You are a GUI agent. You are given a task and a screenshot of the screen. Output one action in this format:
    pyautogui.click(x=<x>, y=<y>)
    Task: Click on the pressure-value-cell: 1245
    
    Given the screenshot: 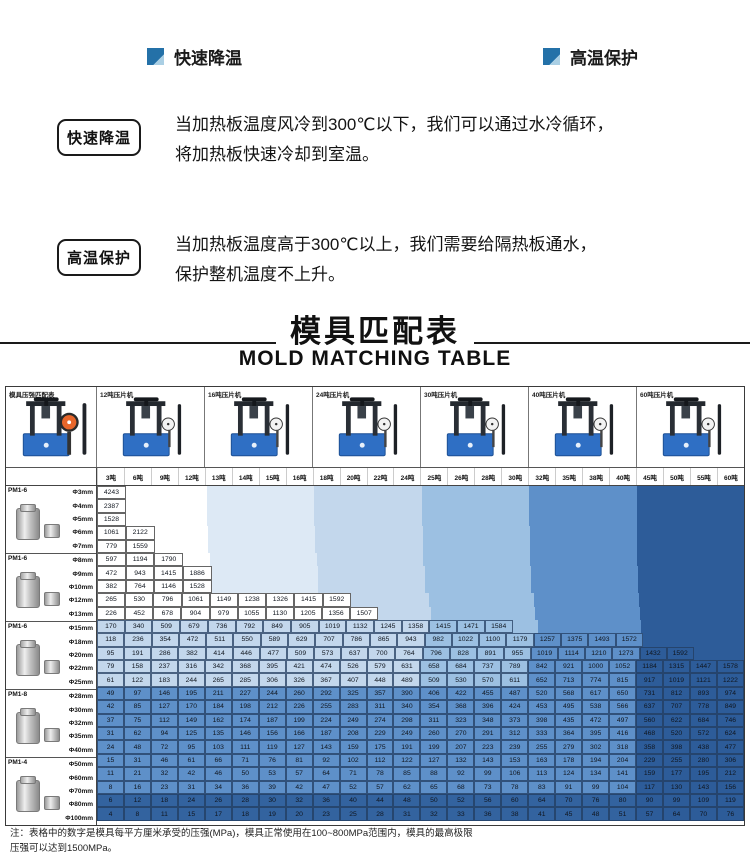 What is the action you would take?
    pyautogui.click(x=388, y=626)
    